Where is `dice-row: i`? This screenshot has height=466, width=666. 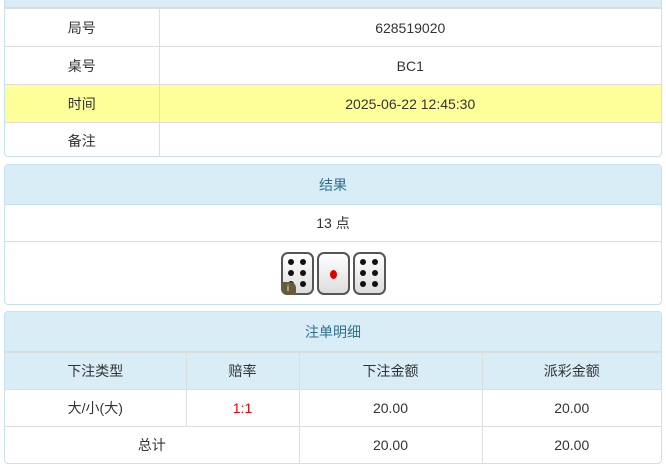
dice-row: i is located at coordinates (333, 273).